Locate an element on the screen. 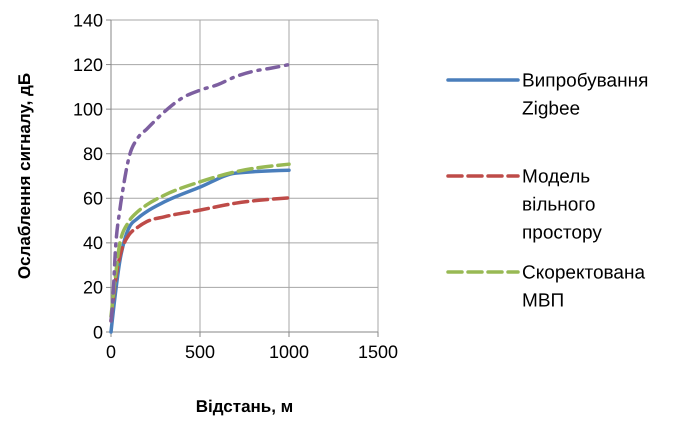  x-tick-label: 0 is located at coordinates (111, 352).